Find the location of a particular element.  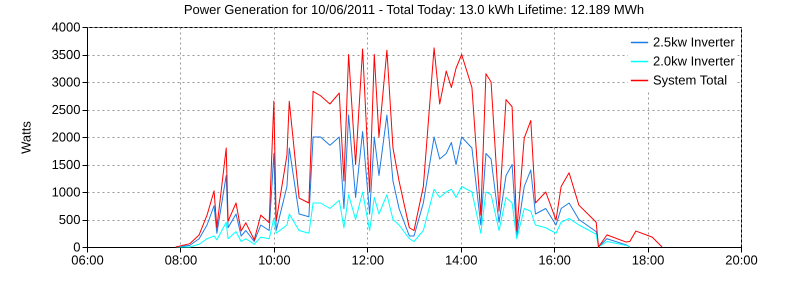

y-tick-label: 0 is located at coordinates (76, 247).